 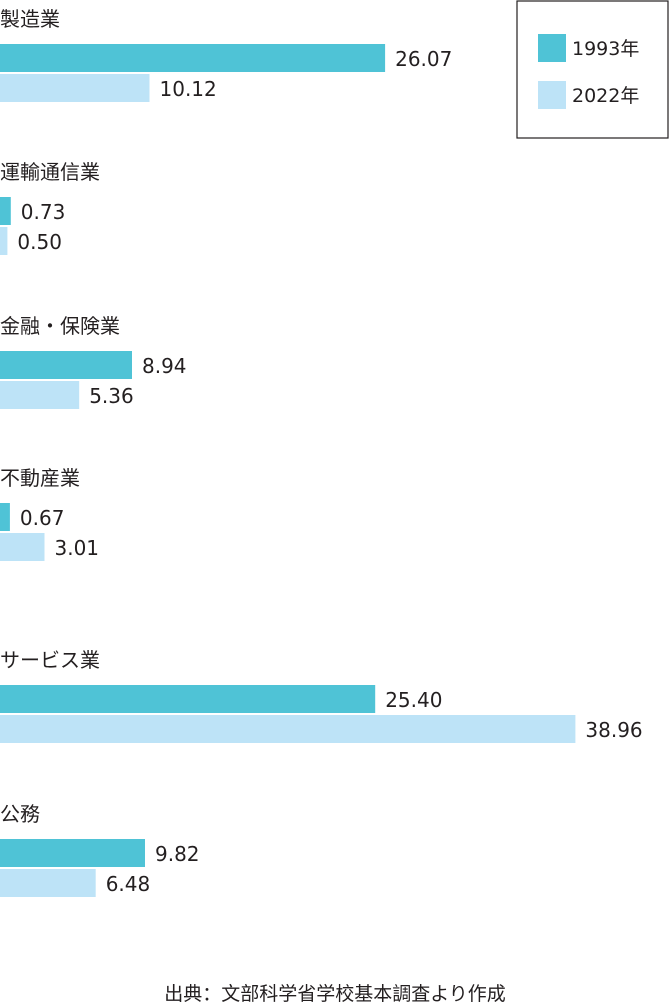 I want to click on value-label-transport-communication-2022: 0.50, so click(x=39, y=242).